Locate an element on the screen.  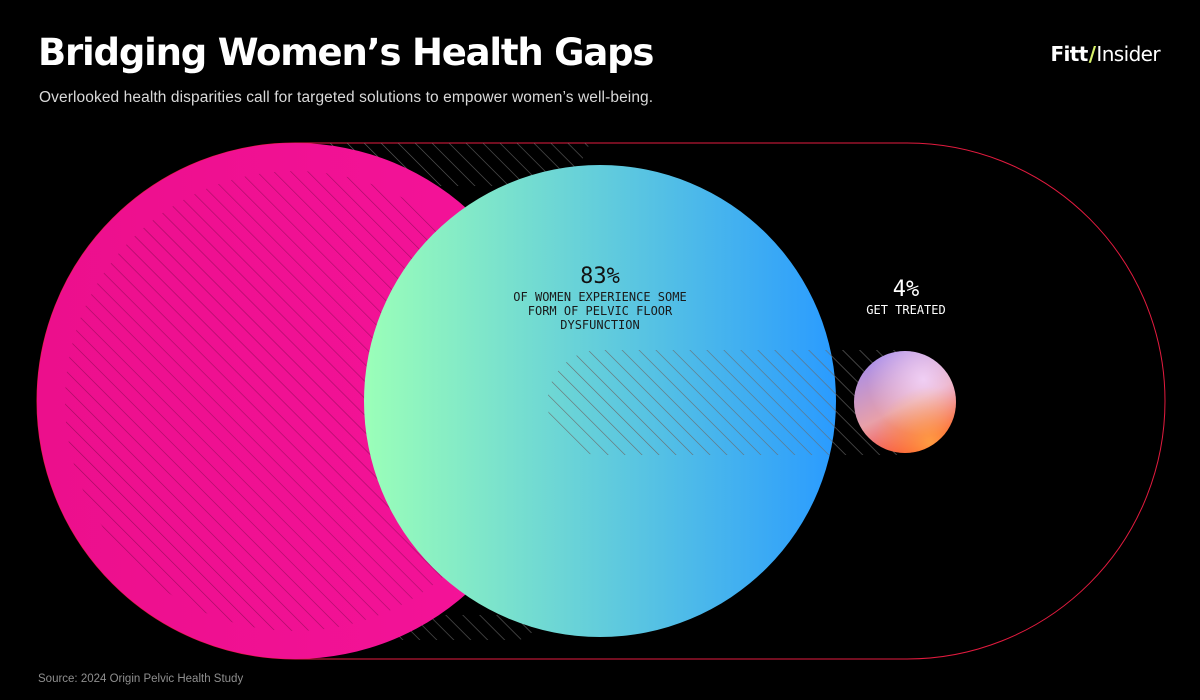
label-83-line2: FORM OF PELVIC FLOOR is located at coordinates (600, 311).